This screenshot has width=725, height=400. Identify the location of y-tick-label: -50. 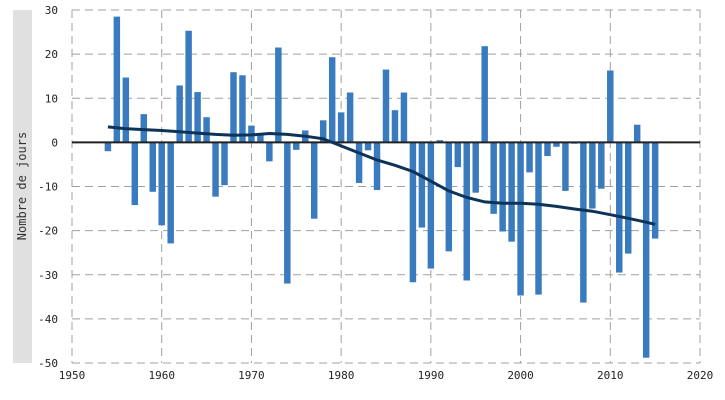
(48, 363).